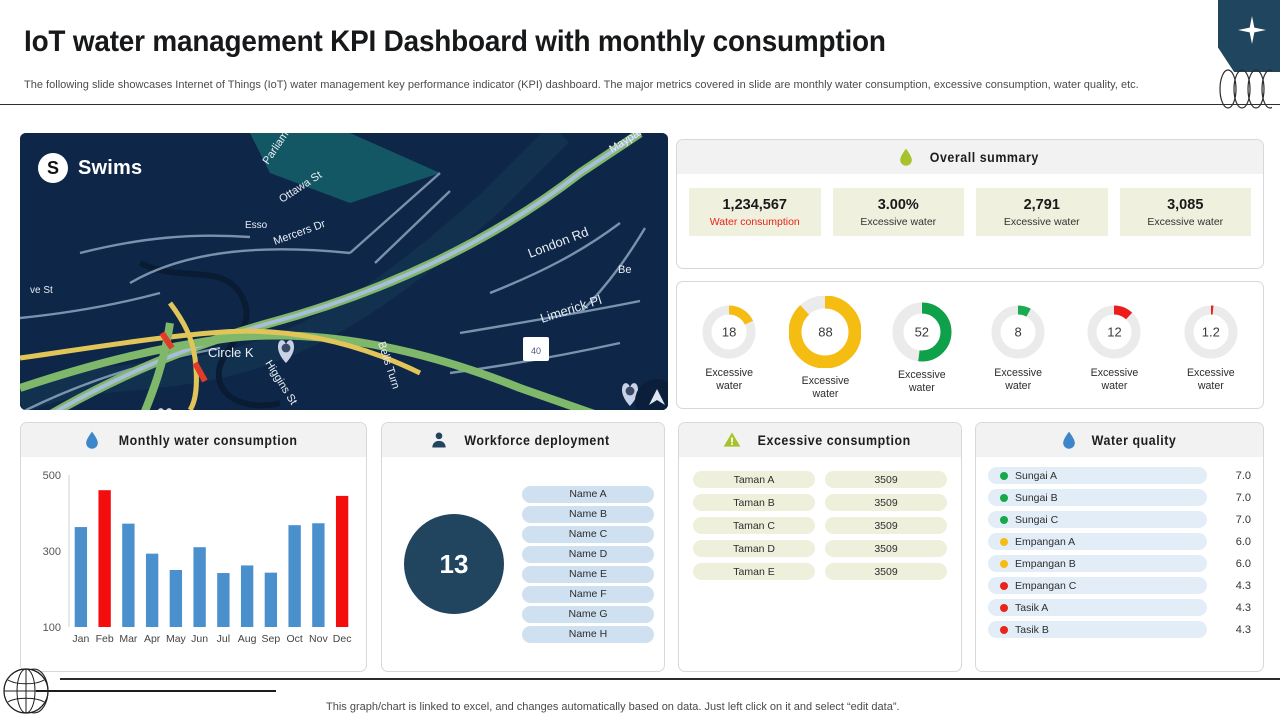 The image size is (1280, 720). What do you see at coordinates (156, 691) in the screenshot?
I see `footer-accent-line` at bounding box center [156, 691].